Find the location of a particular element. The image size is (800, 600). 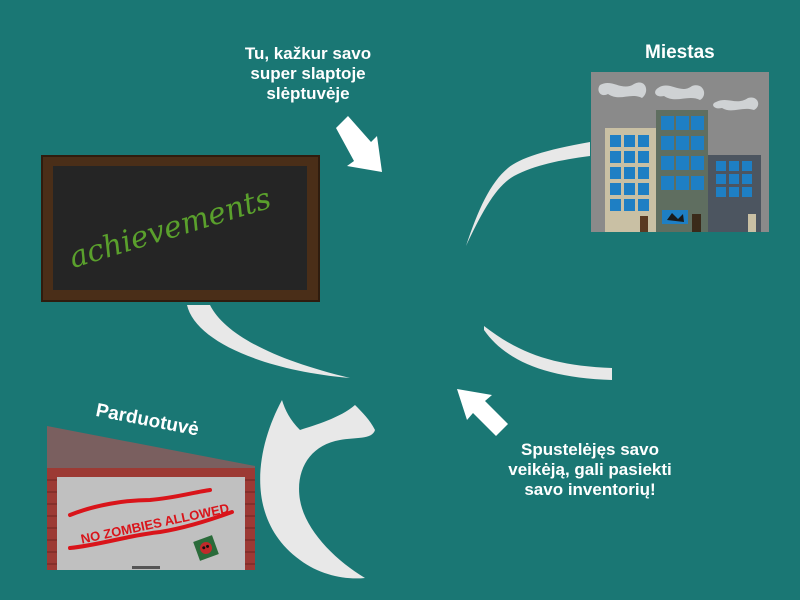

path-to-inventory is located at coordinates (548, 353).